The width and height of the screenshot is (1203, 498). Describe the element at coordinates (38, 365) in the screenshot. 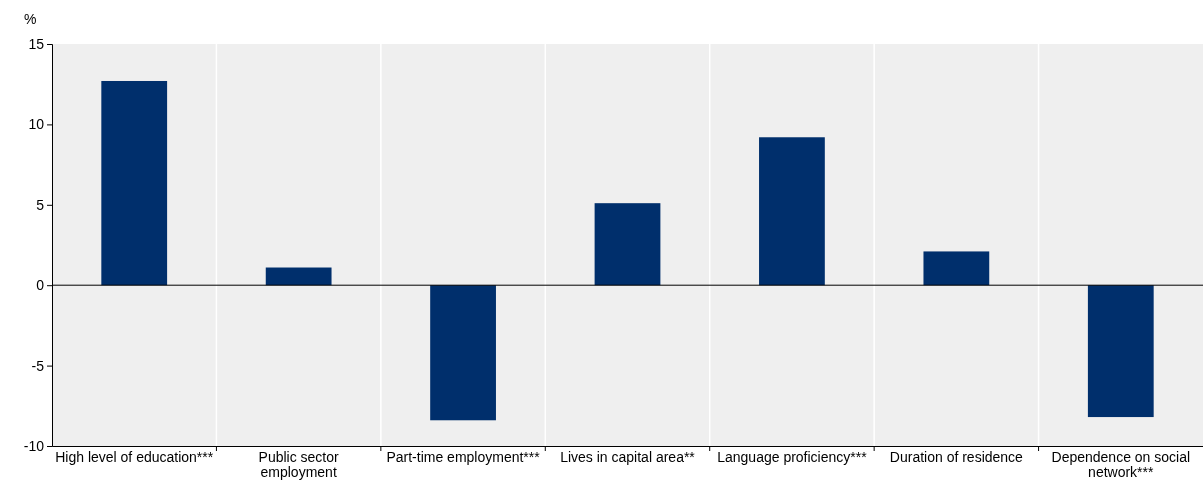

I see `y-tick-label: -5` at that location.